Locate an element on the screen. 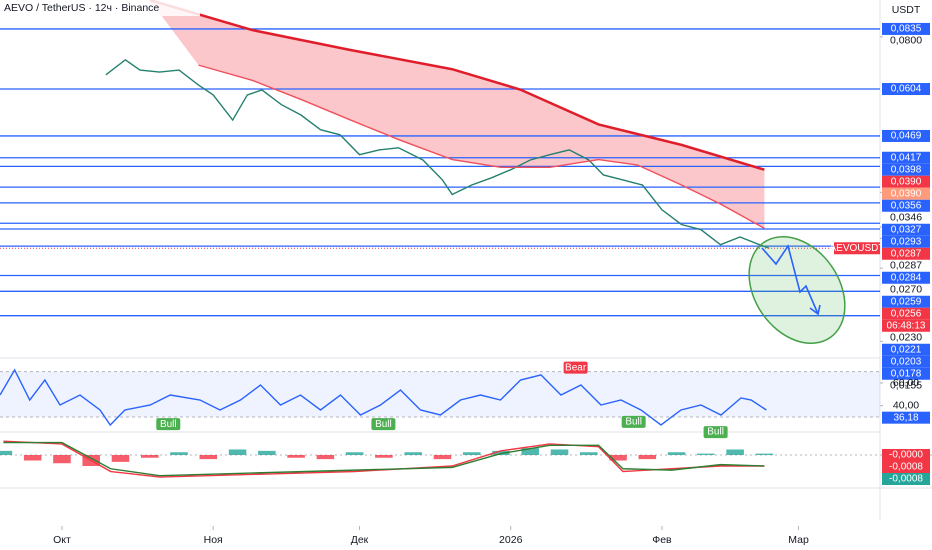 This screenshot has width=932, height=550. symbol-badge is located at coordinates (857, 248).